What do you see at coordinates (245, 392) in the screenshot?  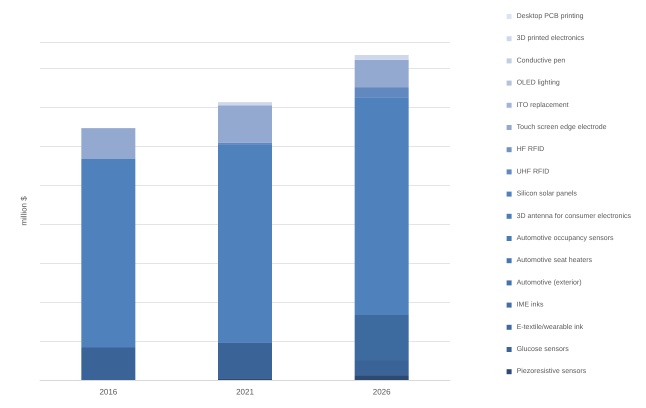 I see `x-tick-label: 2021` at bounding box center [245, 392].